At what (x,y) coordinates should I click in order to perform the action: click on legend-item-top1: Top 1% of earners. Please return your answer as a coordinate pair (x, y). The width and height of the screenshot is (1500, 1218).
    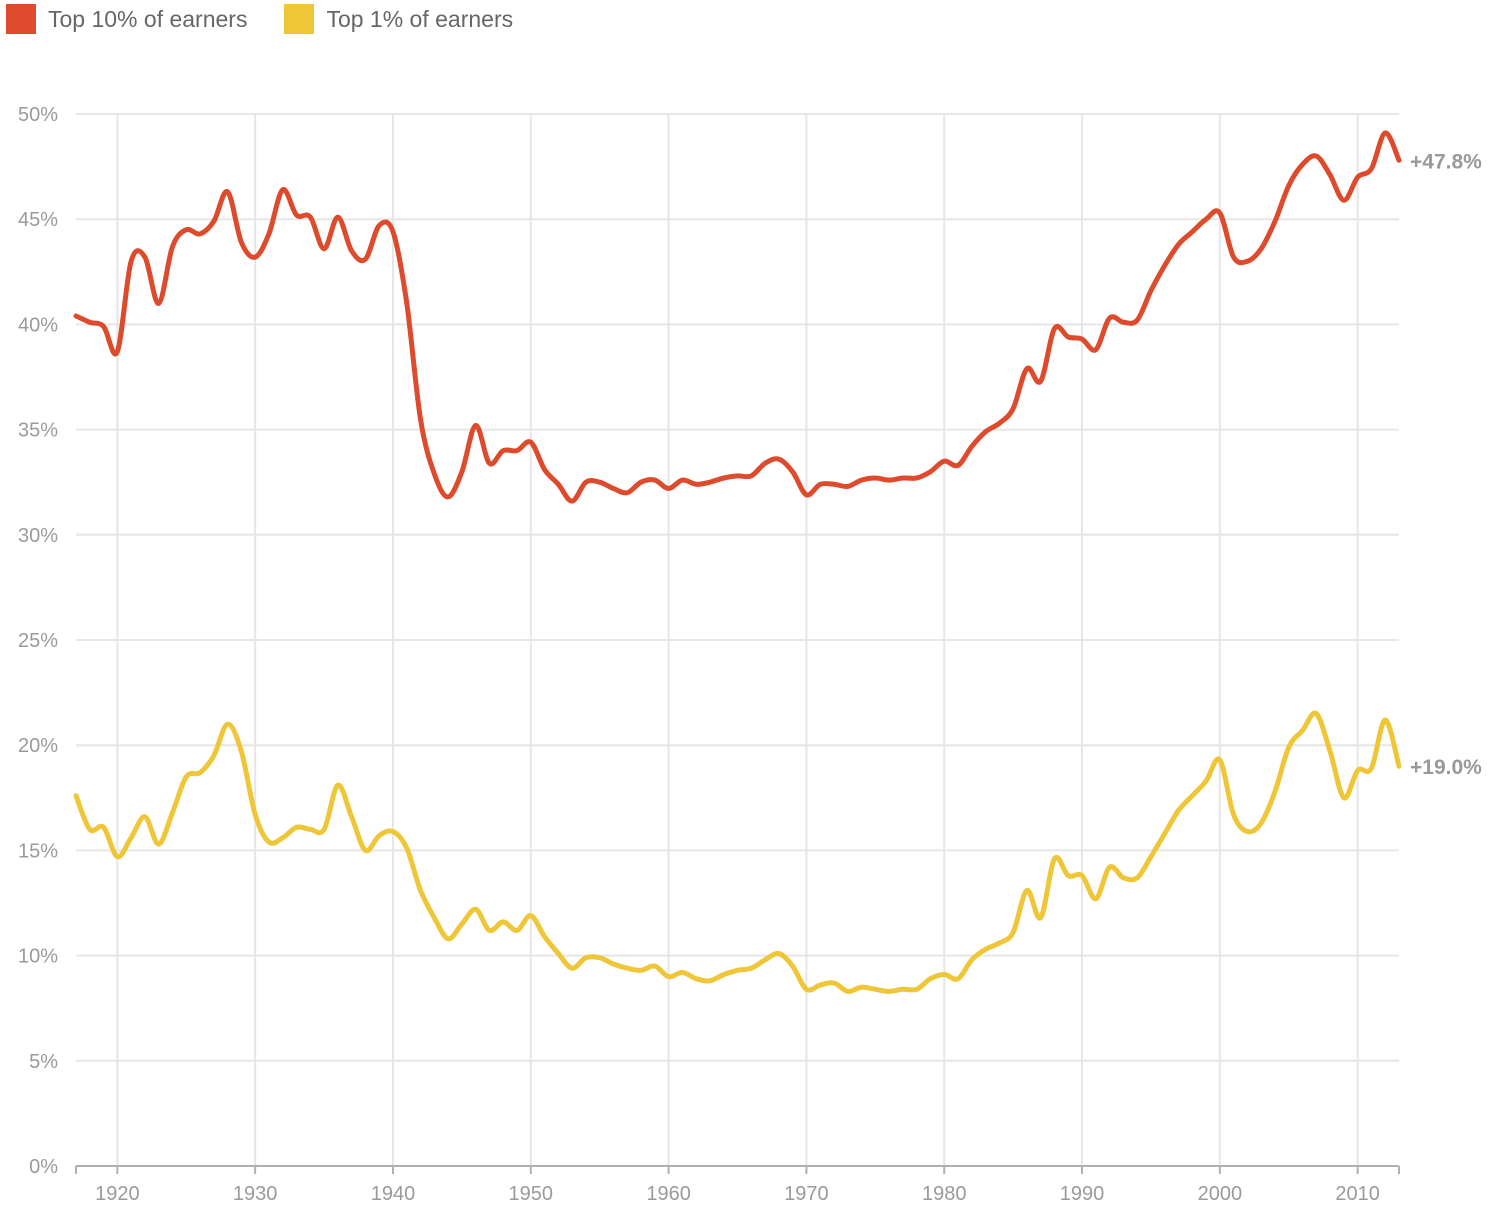
    Looking at the image, I should click on (398, 19).